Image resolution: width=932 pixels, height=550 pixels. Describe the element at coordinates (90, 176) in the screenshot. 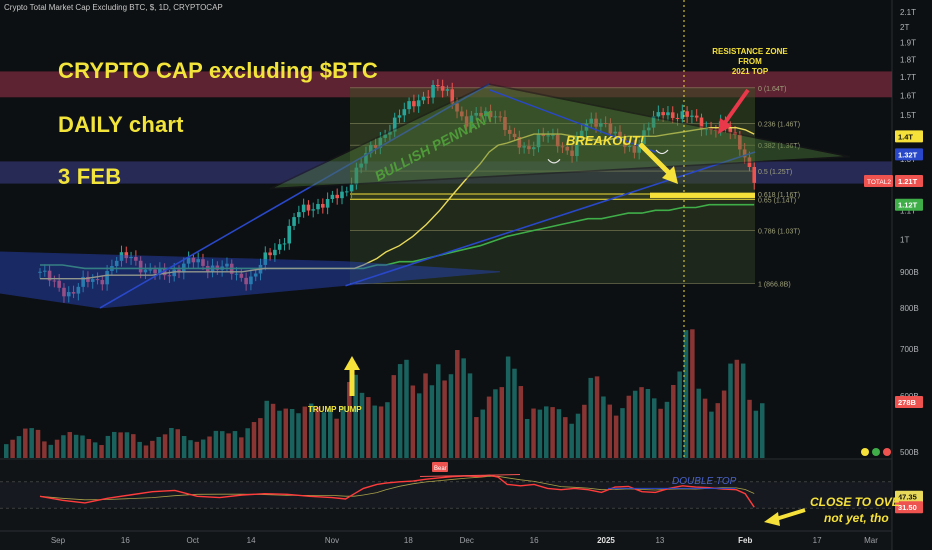

I see `headline-date: 3 FEB` at that location.